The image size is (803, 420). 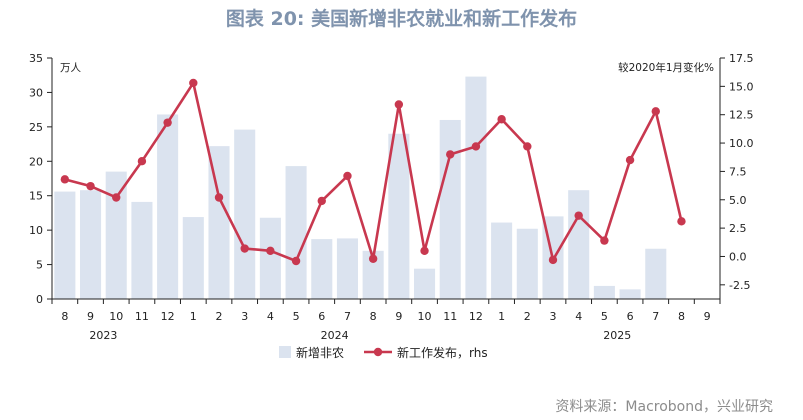 What do you see at coordinates (741, 143) in the screenshot?
I see `right-tick-label: 10.0` at bounding box center [741, 143].